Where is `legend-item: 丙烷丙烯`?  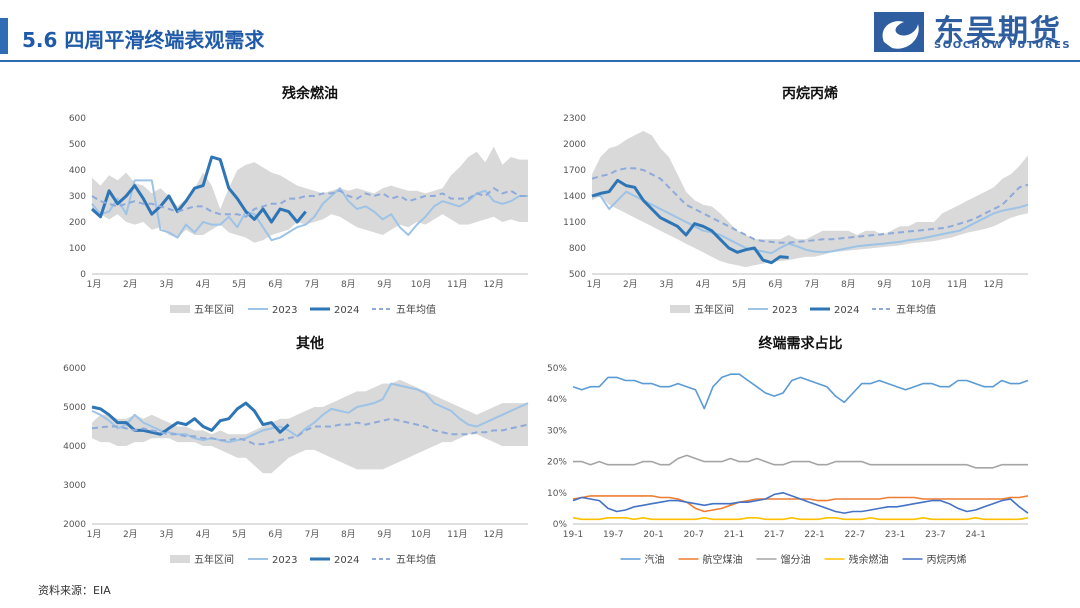 legend-item: 丙烷丙烯 is located at coordinates (934, 559).